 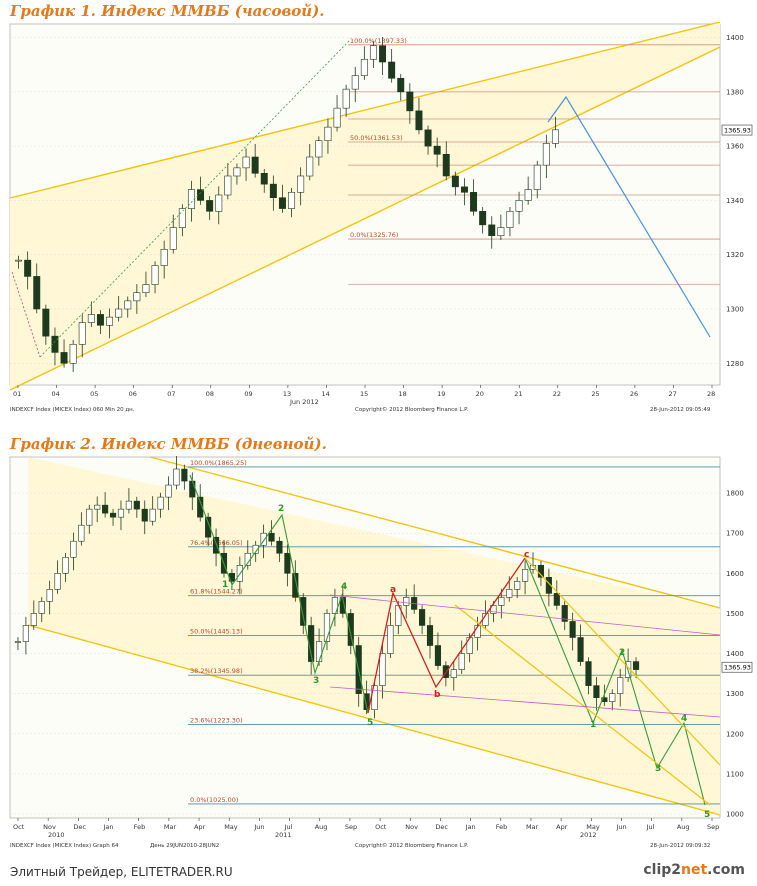 I want to click on logo-suffix: .com, so click(x=726, y=870).